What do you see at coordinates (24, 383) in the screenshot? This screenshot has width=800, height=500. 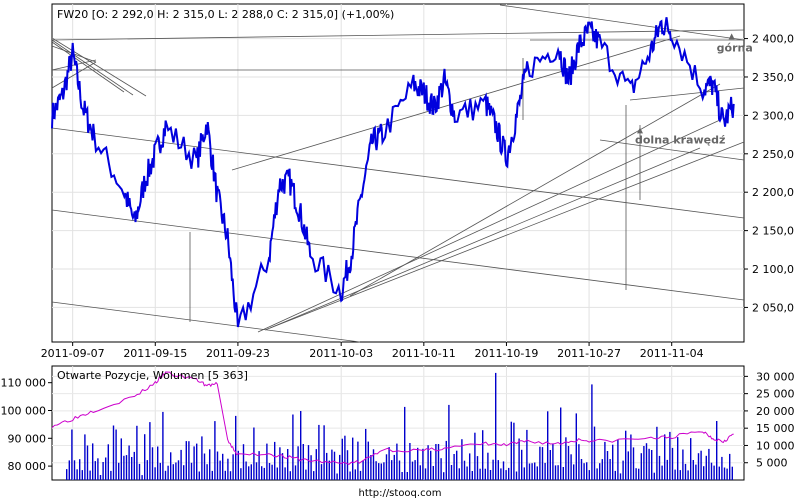 I see `open-interest-tick-label: 110 000` at bounding box center [24, 383].